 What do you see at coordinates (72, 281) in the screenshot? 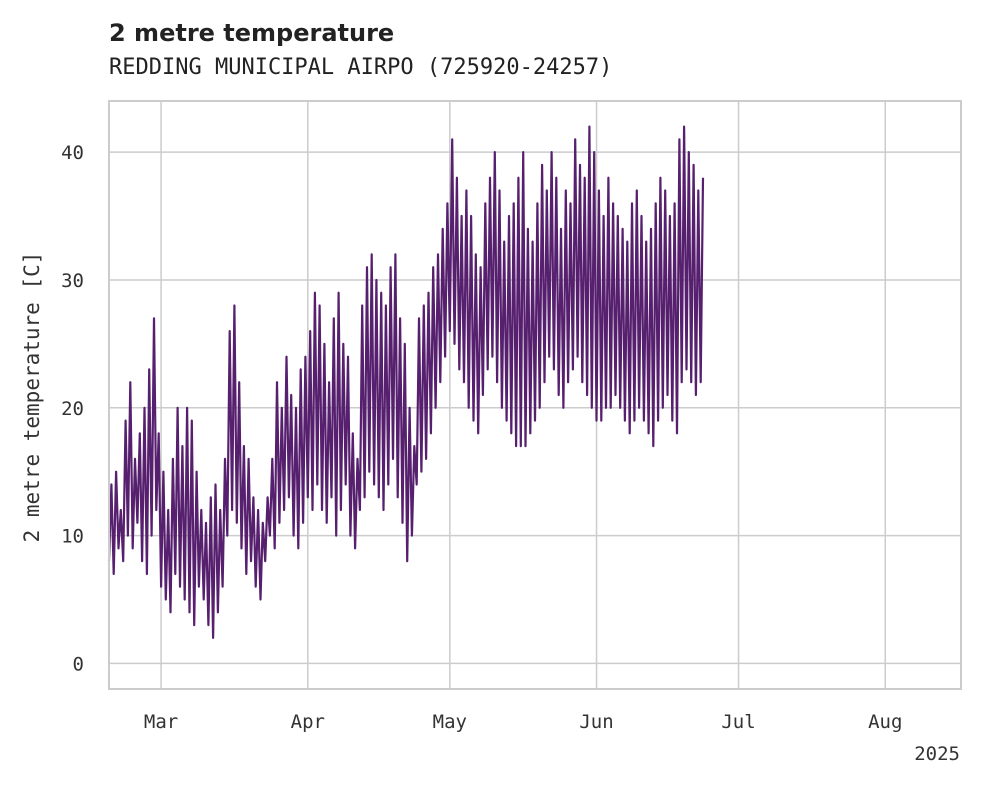
I see `y-tick-label: 30` at bounding box center [72, 281].